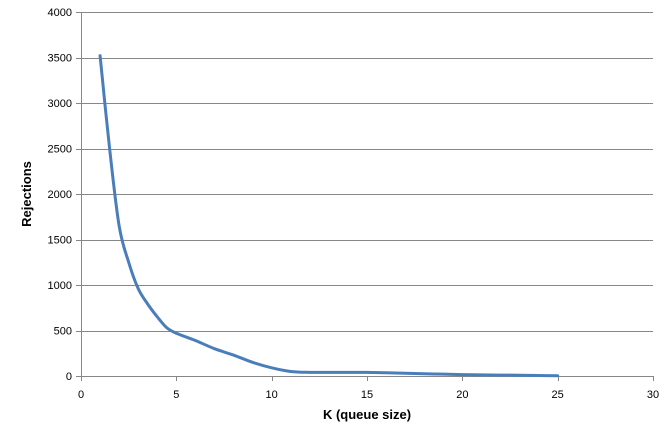 This screenshot has height=438, width=672. I want to click on y-tick-label: 2500, so click(60, 150).